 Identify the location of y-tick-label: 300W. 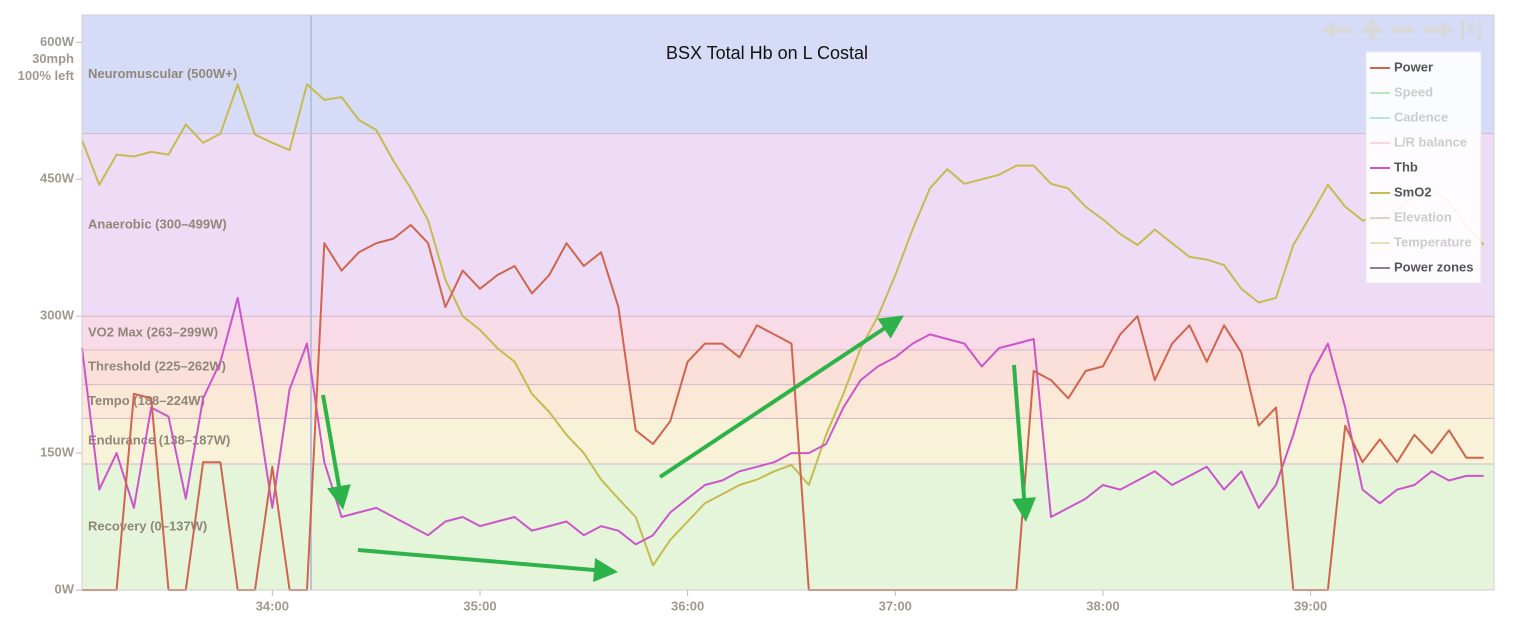
(57, 315).